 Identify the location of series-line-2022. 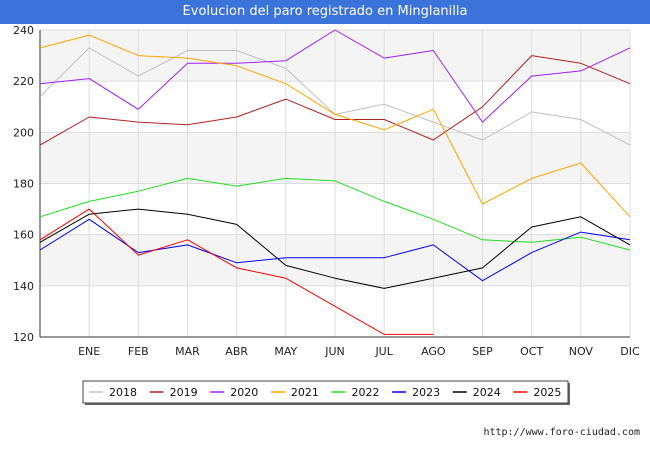
(335, 214).